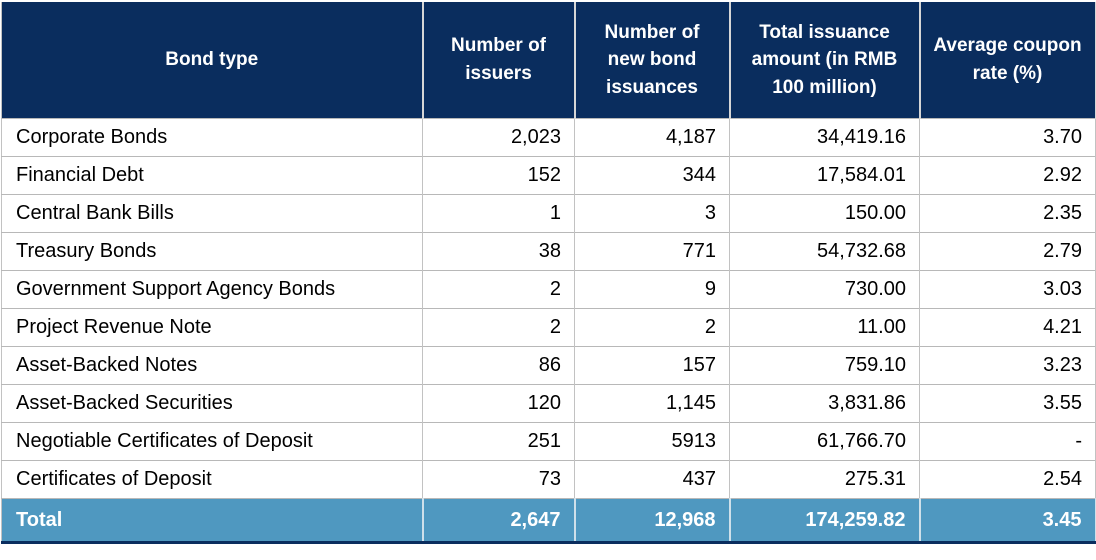 The height and width of the screenshot is (560, 1096). Describe the element at coordinates (212, 251) in the screenshot. I see `cell-bond-type: Treasury Bonds` at that location.